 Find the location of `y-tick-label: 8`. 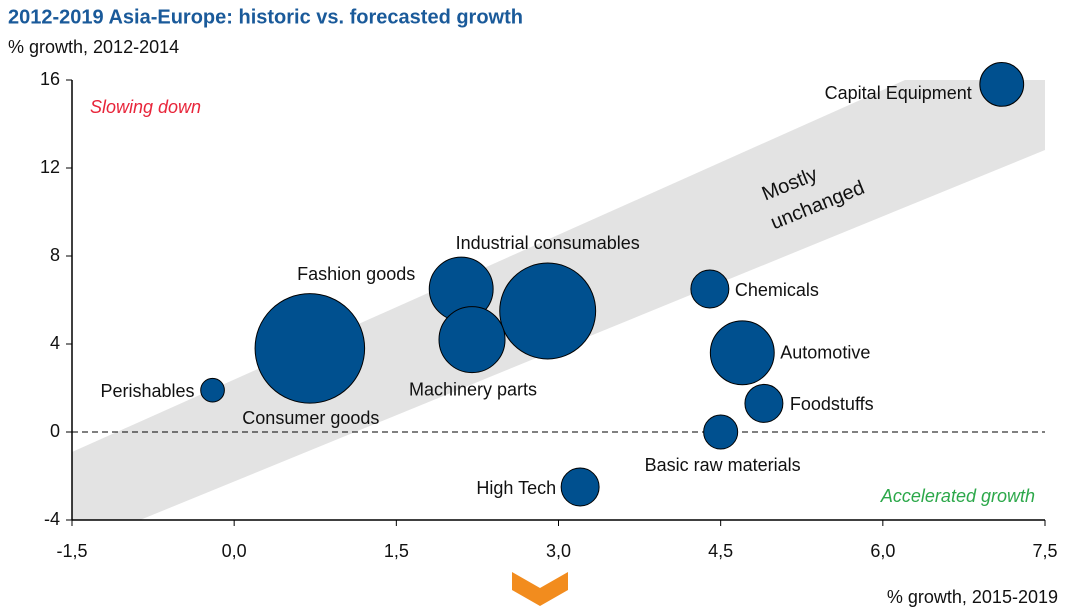

y-tick-label: 8 is located at coordinates (55, 255).